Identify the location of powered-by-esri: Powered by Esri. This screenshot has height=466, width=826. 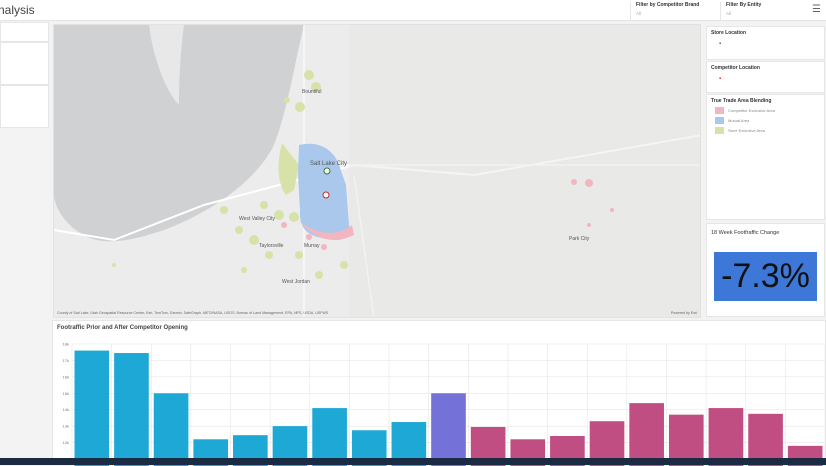
(683, 313).